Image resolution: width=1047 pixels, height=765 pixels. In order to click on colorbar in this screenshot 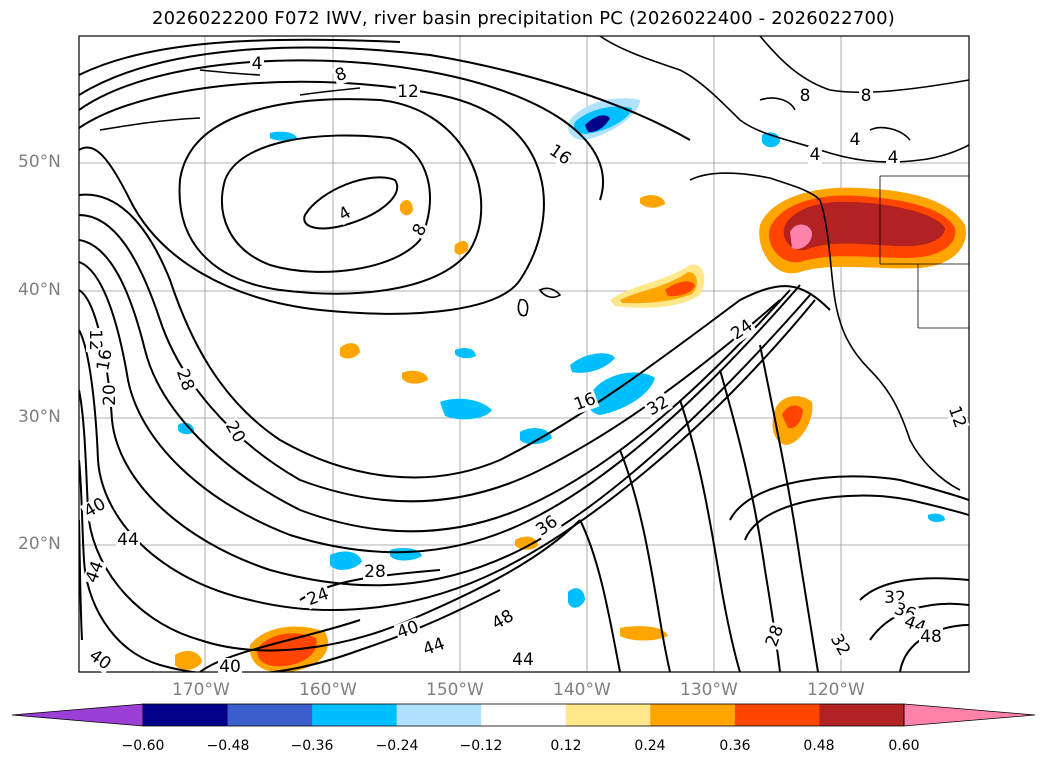, I will do `click(523, 715)`.